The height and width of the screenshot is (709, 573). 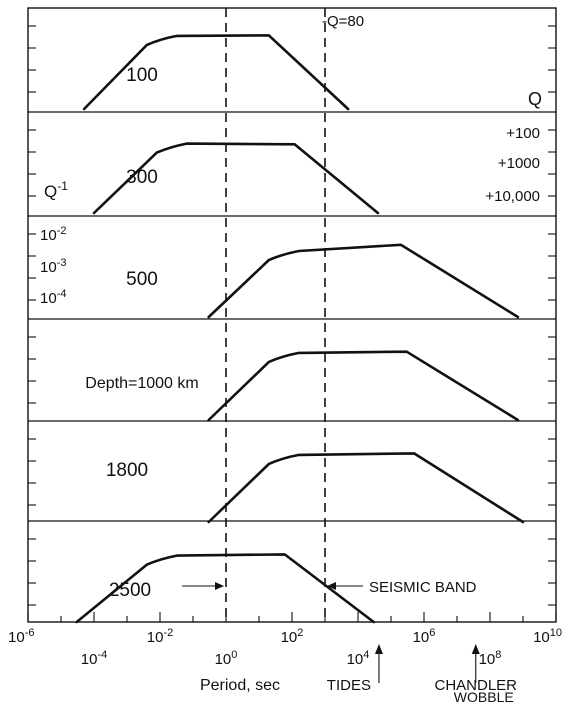 What do you see at coordinates (142, 177) in the screenshot?
I see `depth-label: 300` at bounding box center [142, 177].